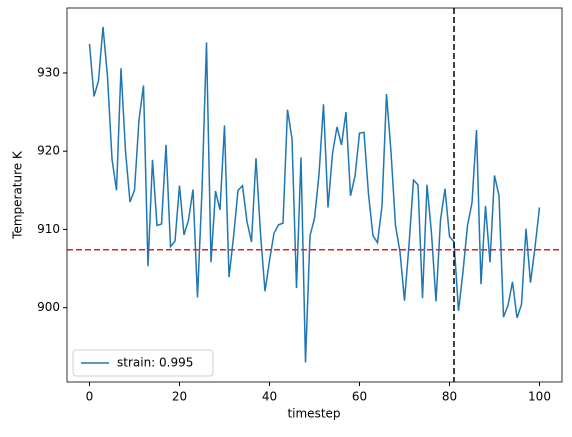  I want to click on legend-box, so click(143, 363).